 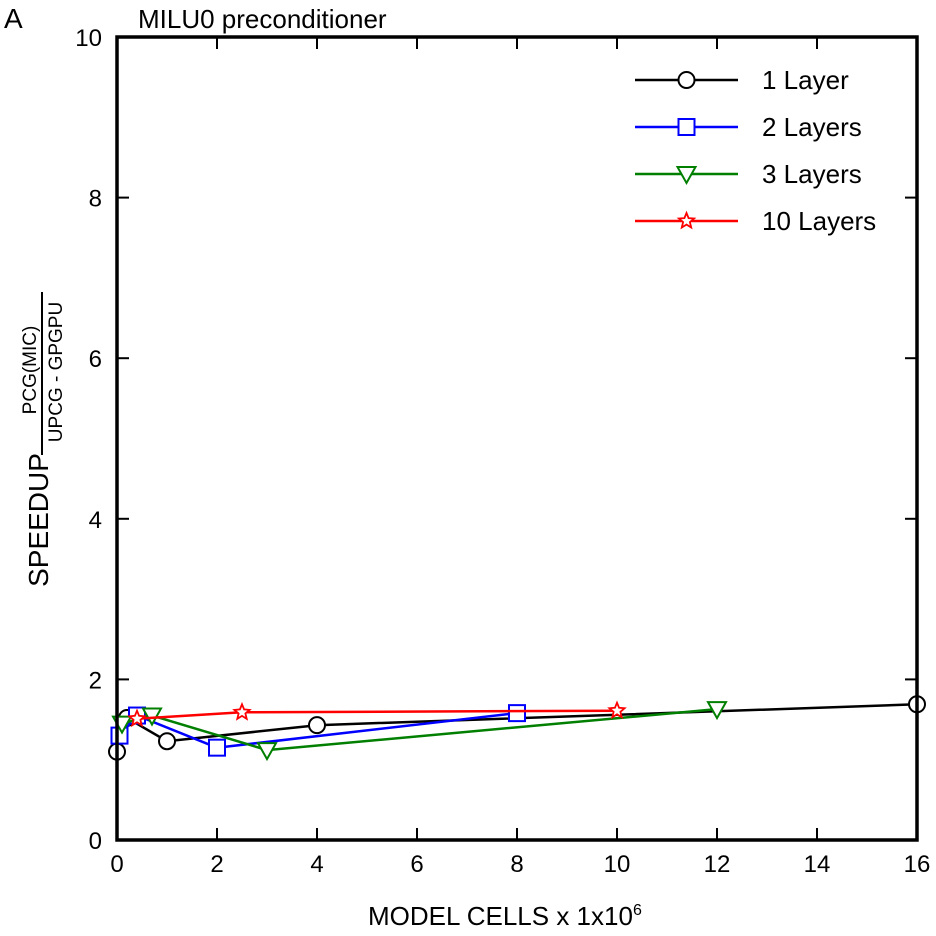 What do you see at coordinates (13, 18) in the screenshot?
I see `panel-label: A` at bounding box center [13, 18].